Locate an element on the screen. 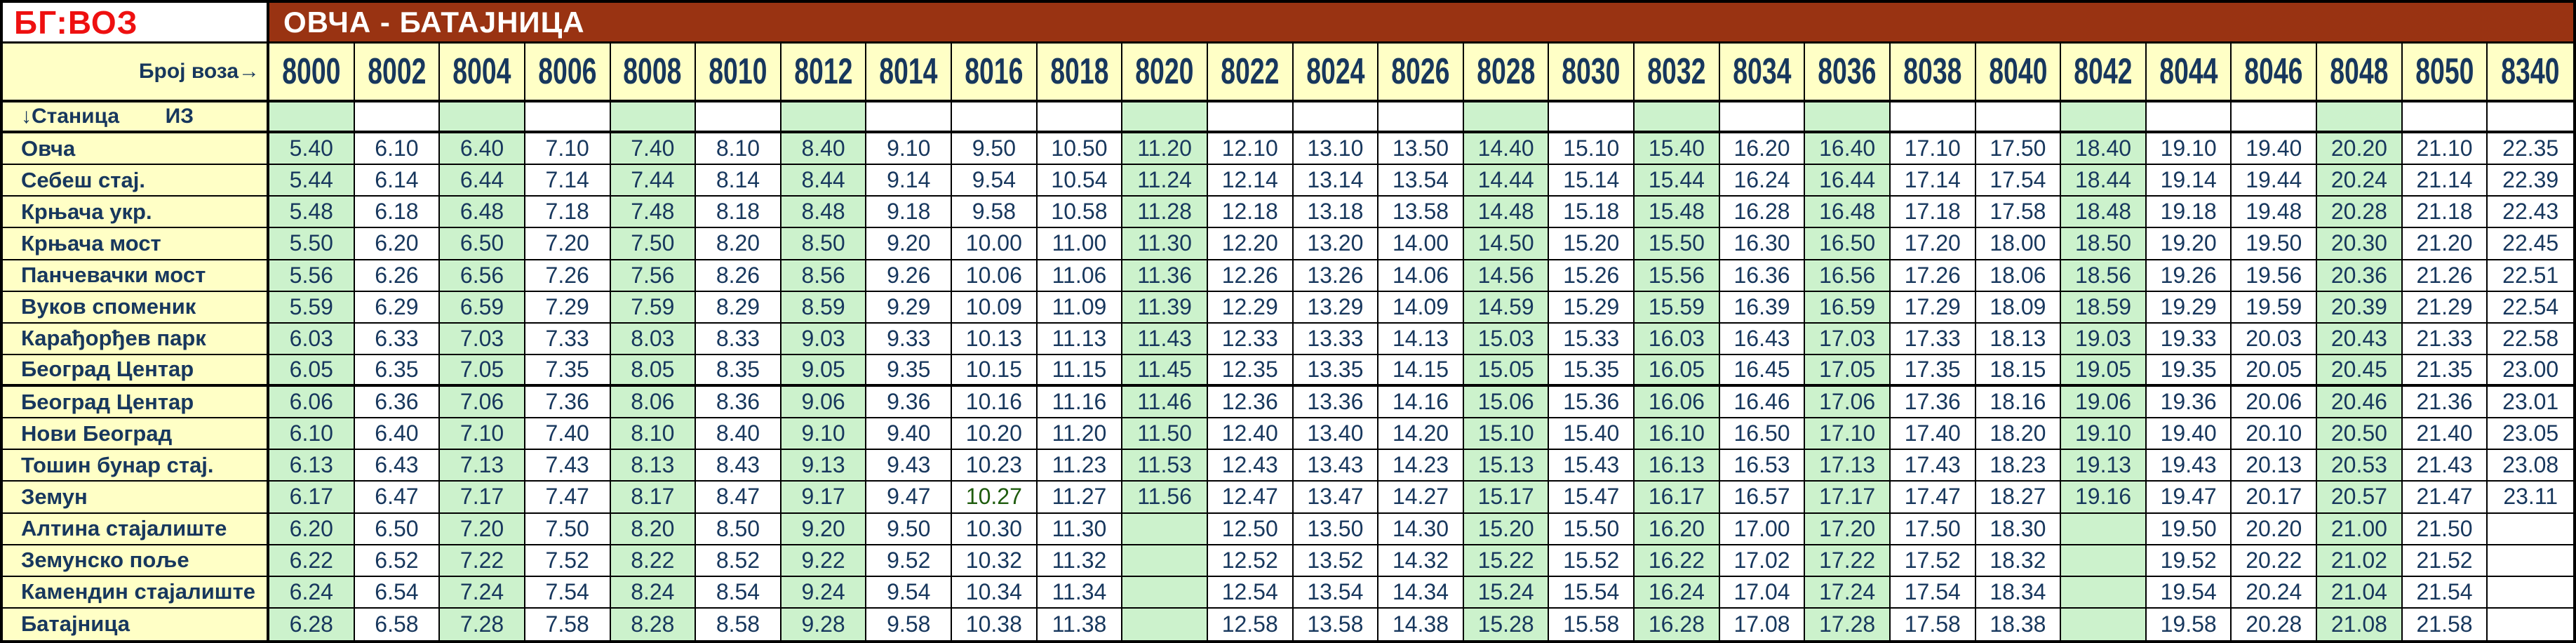 The height and width of the screenshot is (643, 2576). time-cell: 17.26 is located at coordinates (1933, 276).